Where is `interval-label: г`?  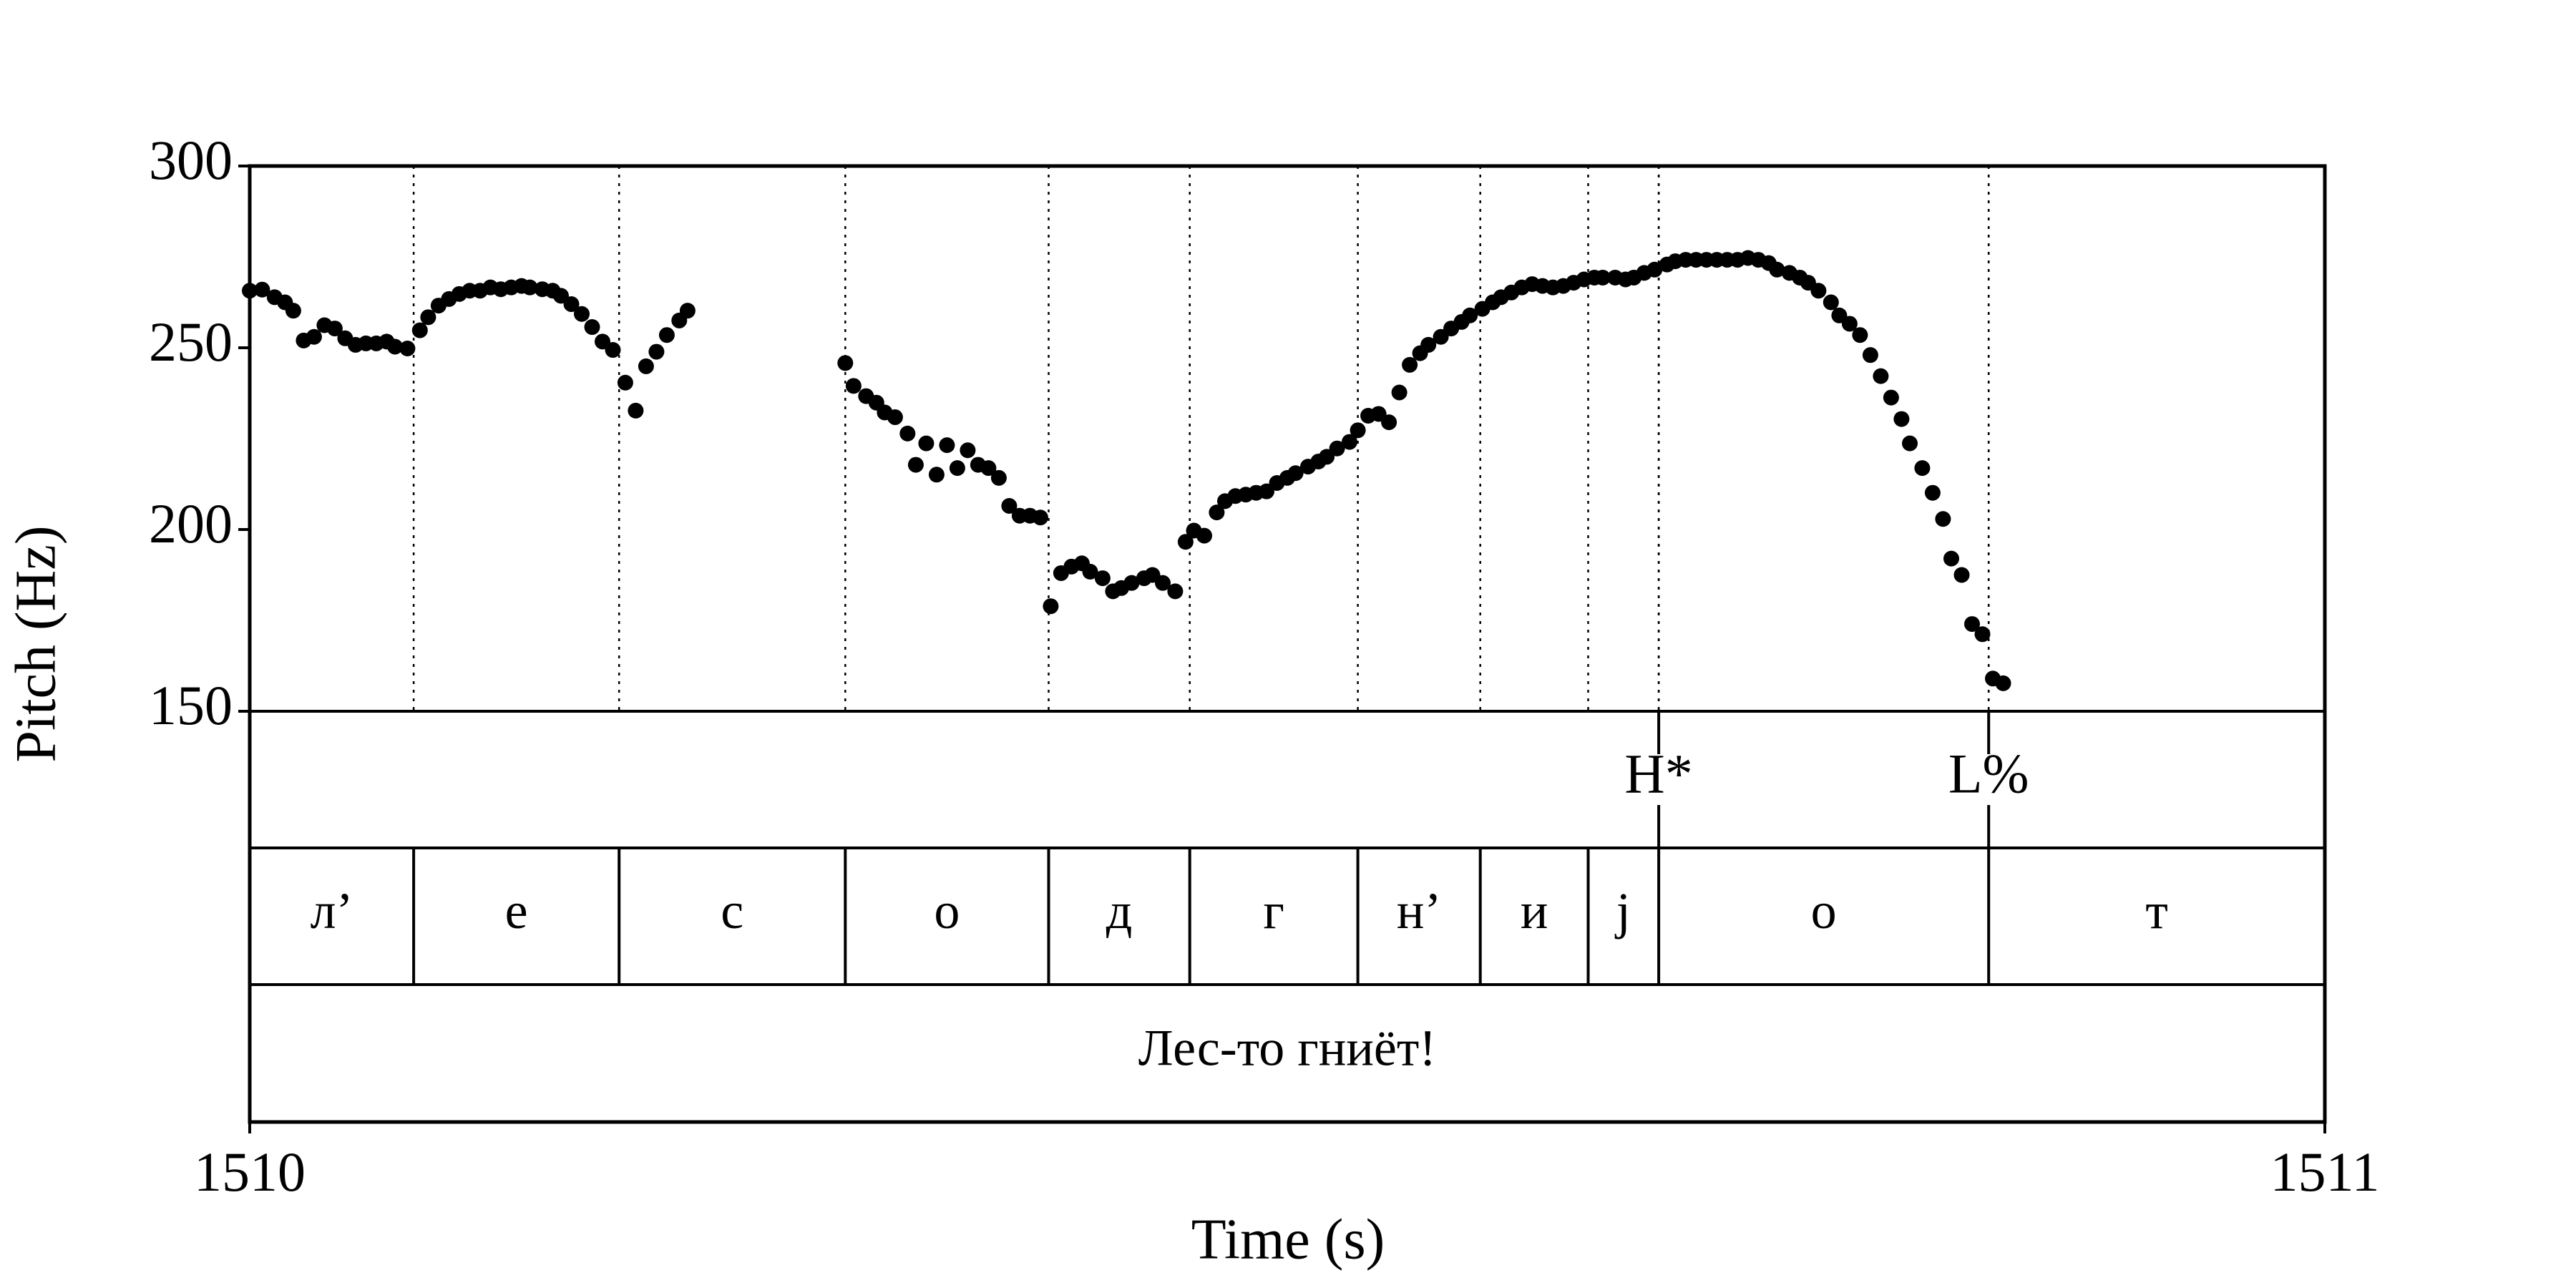 interval-label: г is located at coordinates (1273, 911).